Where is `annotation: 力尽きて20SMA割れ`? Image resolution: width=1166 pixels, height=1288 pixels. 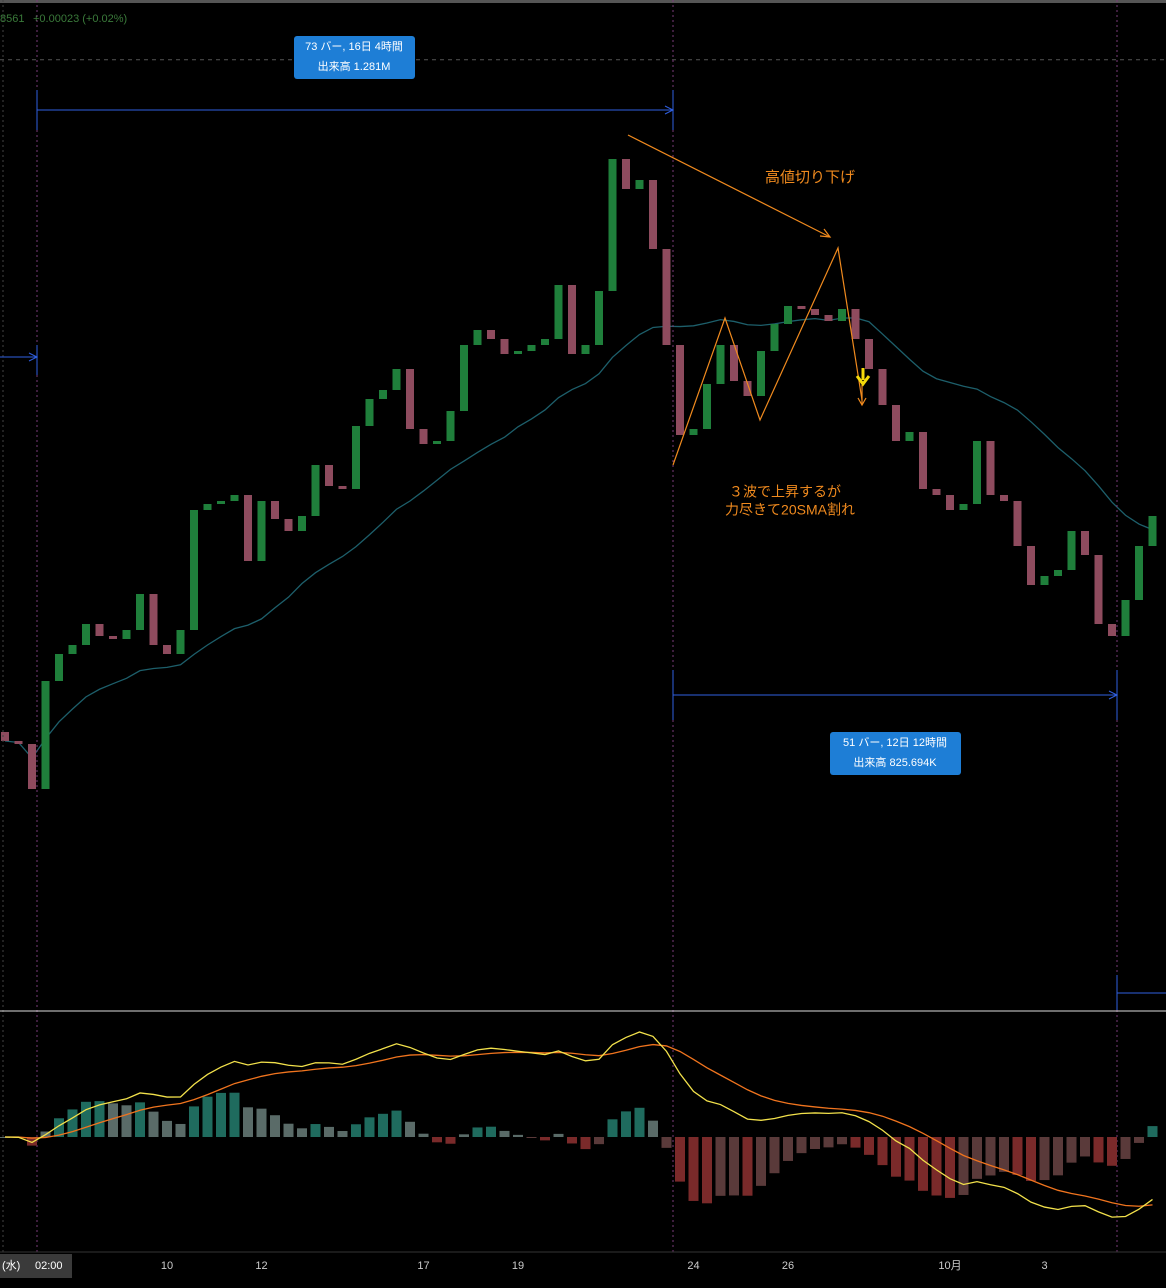
annotation: 力尽きて20SMA割れ is located at coordinates (790, 510).